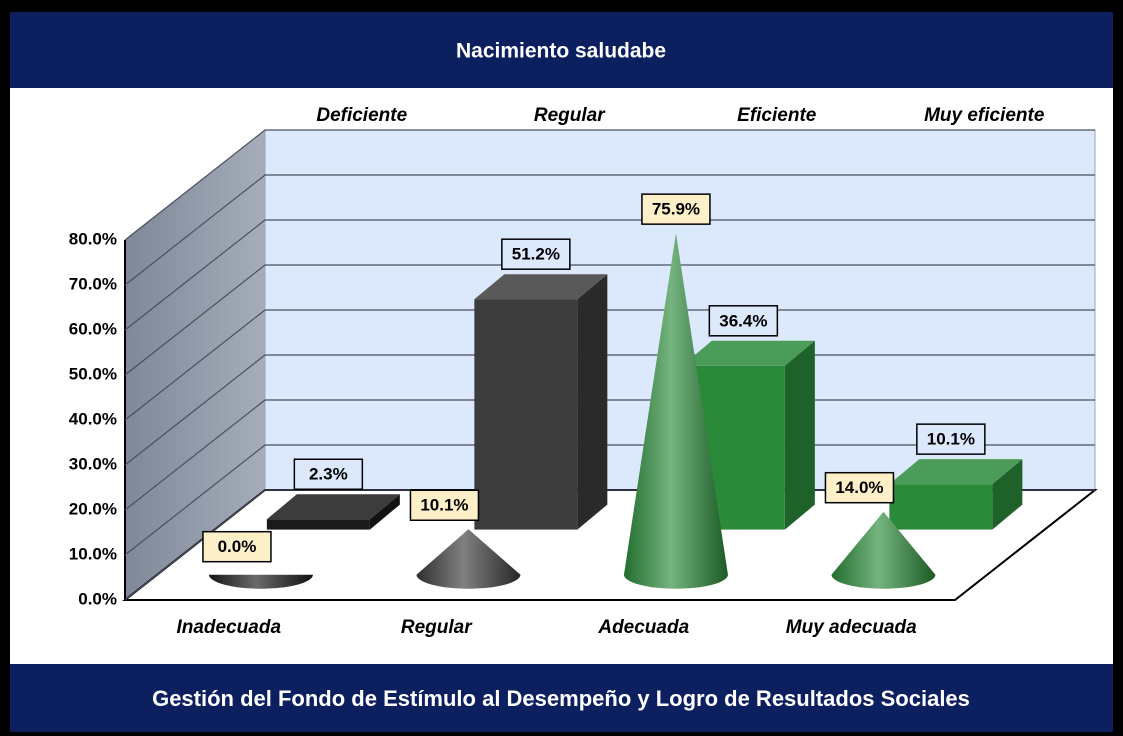 The image size is (1123, 736). I want to click on y-tick-label: 60.0%, so click(93, 328).